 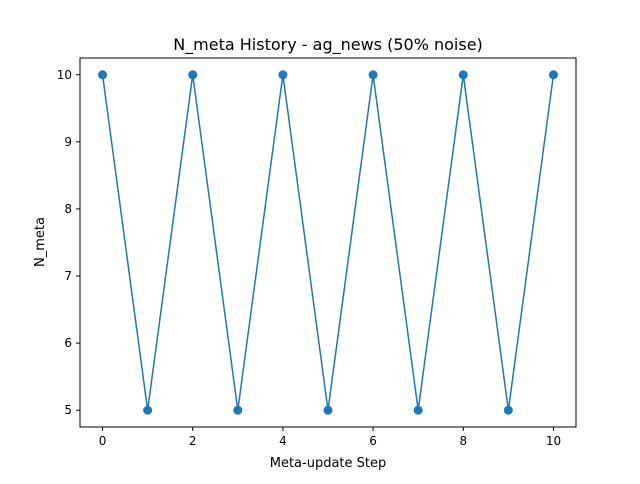 I want to click on x-tick-label: 2, so click(x=193, y=441).